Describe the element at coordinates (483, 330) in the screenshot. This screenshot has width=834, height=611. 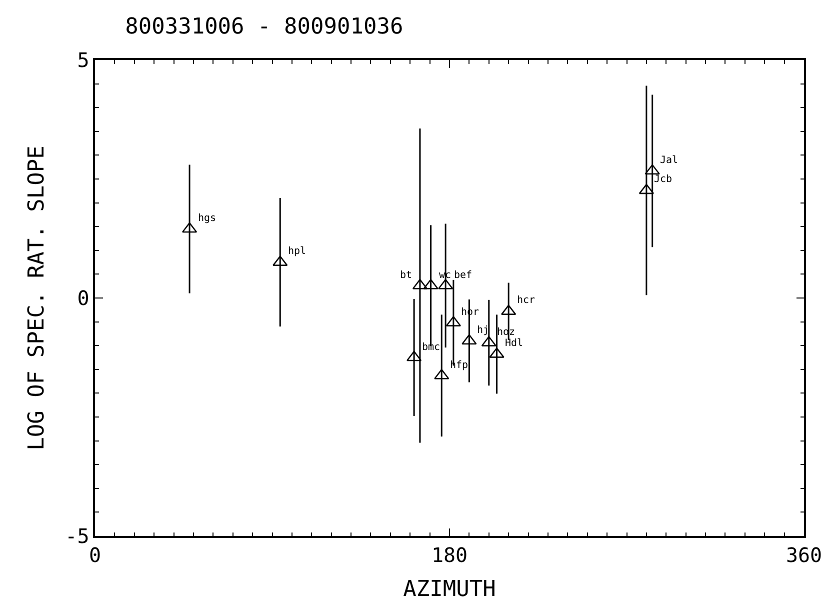
I see `annotation: hj` at that location.